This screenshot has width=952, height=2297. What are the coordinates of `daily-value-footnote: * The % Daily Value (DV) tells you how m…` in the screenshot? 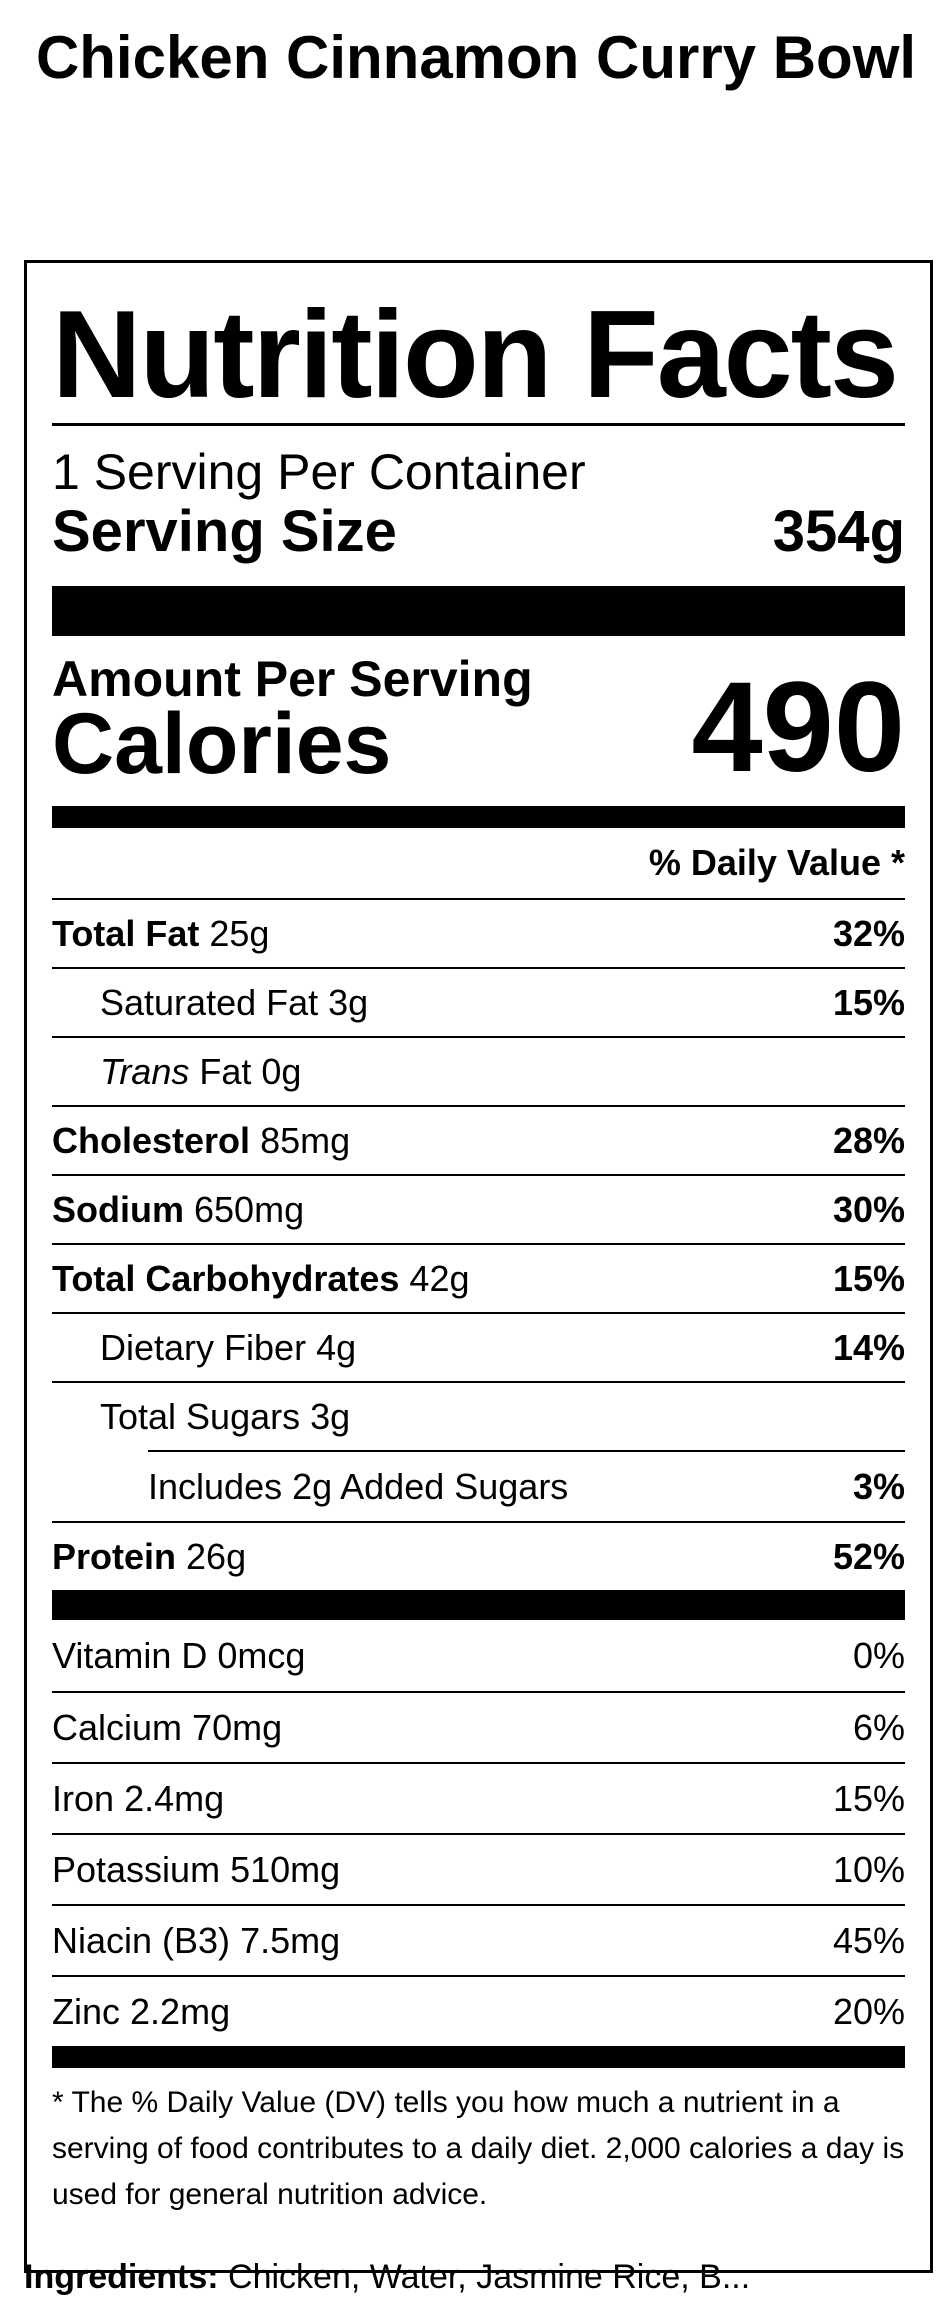 It's located at (478, 2148).